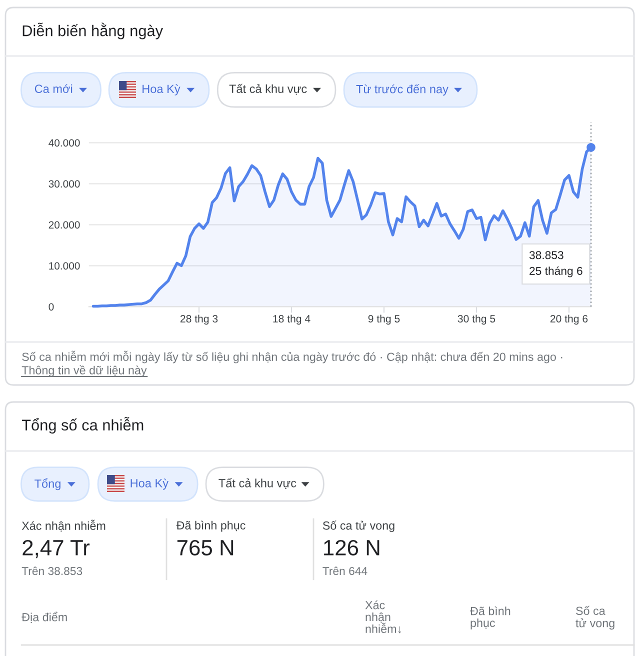 Image resolution: width=640 pixels, height=656 pixels. I want to click on text: 2,47 Tr, so click(56, 549).